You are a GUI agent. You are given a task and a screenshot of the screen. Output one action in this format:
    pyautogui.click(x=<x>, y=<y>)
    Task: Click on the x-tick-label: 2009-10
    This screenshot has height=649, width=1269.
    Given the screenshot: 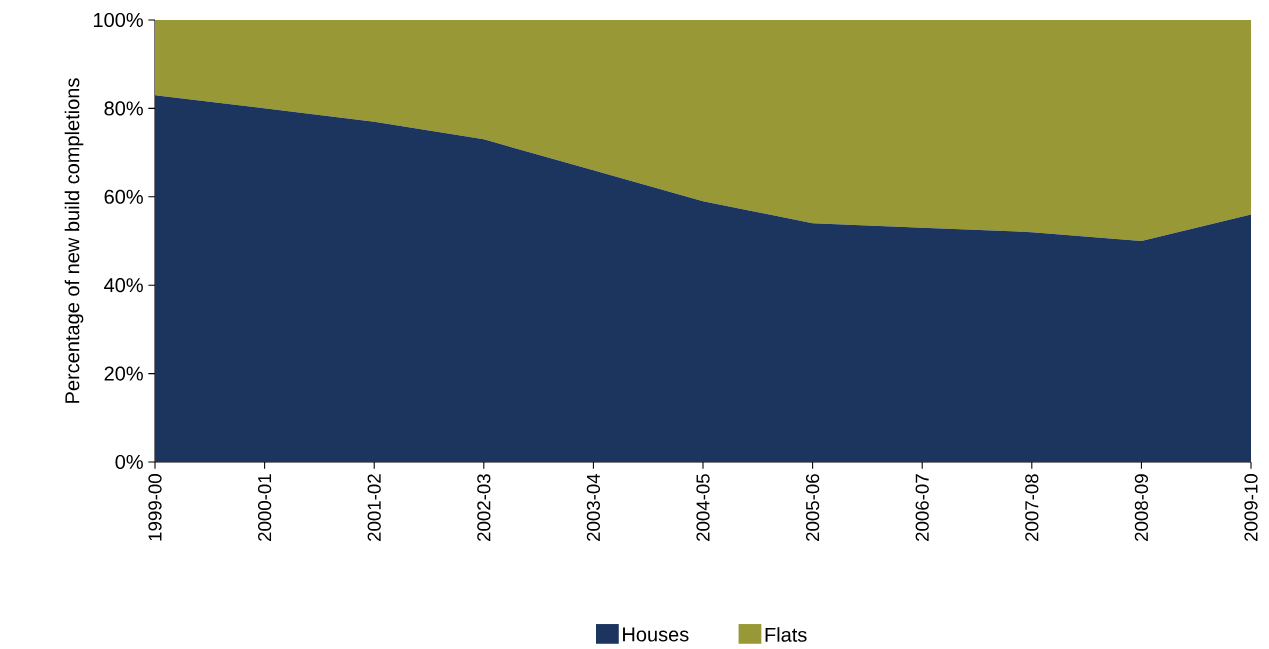 What is the action you would take?
    pyautogui.click(x=1251, y=507)
    